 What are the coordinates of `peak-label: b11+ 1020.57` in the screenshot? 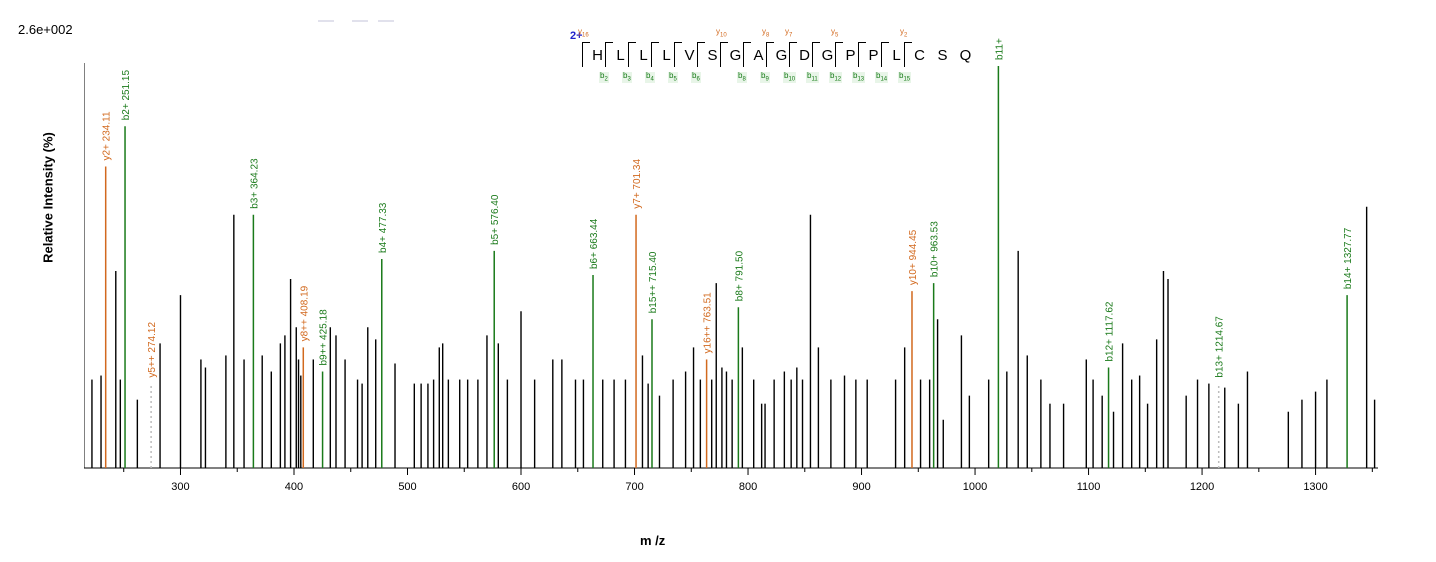 It's located at (999, 49).